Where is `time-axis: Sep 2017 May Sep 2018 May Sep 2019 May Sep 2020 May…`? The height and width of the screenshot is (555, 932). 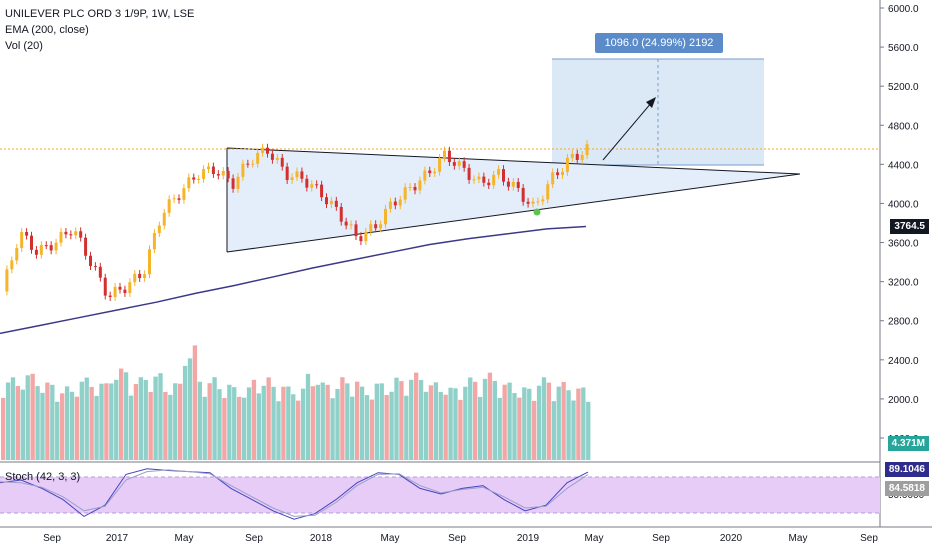
time-axis: Sep 2017 May Sep 2018 May Sep 2019 May Sep 2020 May… is located at coordinates (460, 538).